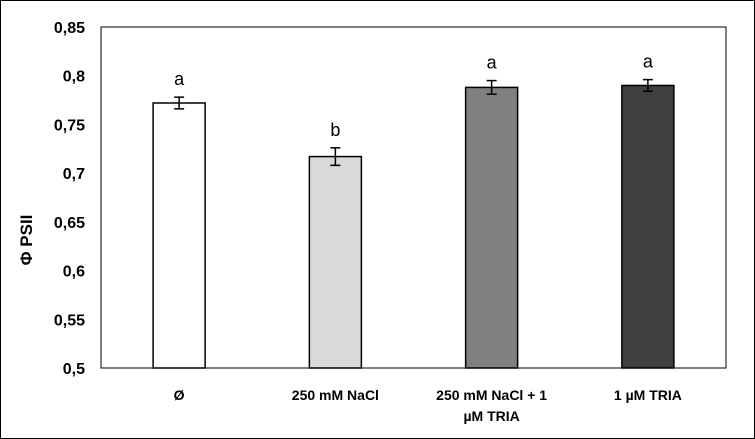 The width and height of the screenshot is (755, 439). Describe the element at coordinates (179, 395) in the screenshot. I see `x-tick-label: Ø` at that location.